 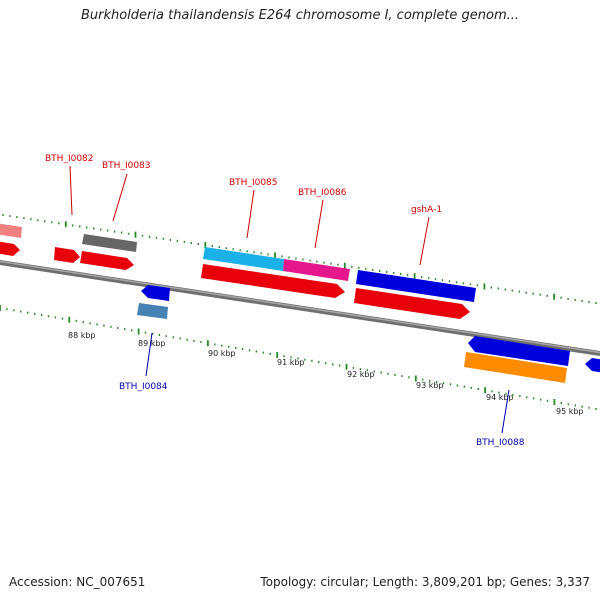 I want to click on scale-label: 90 kbp, so click(x=222, y=353).